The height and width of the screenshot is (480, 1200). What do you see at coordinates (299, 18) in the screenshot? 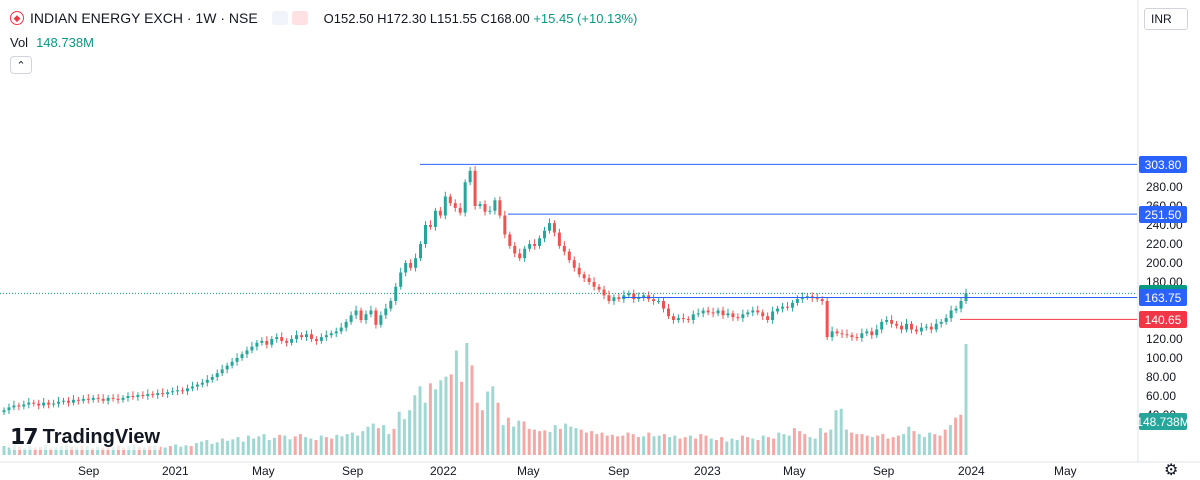
I see `wave-icon` at bounding box center [299, 18].